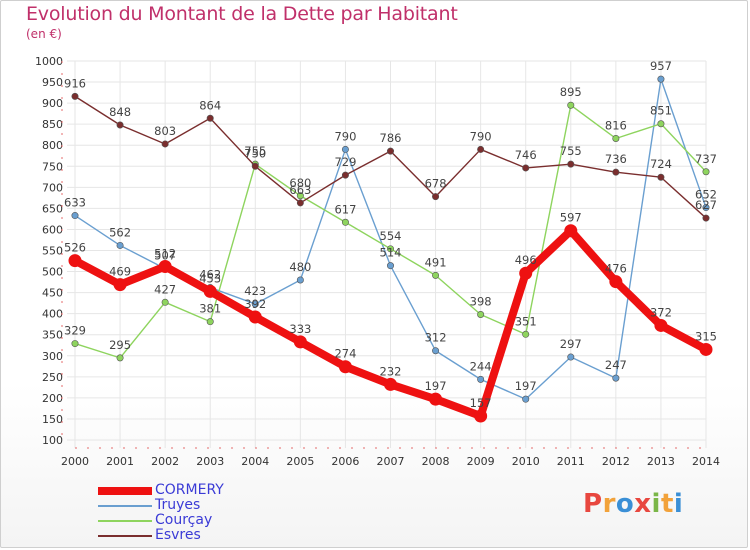 This screenshot has height=550, width=750. I want to click on data-label: 476, so click(616, 269).